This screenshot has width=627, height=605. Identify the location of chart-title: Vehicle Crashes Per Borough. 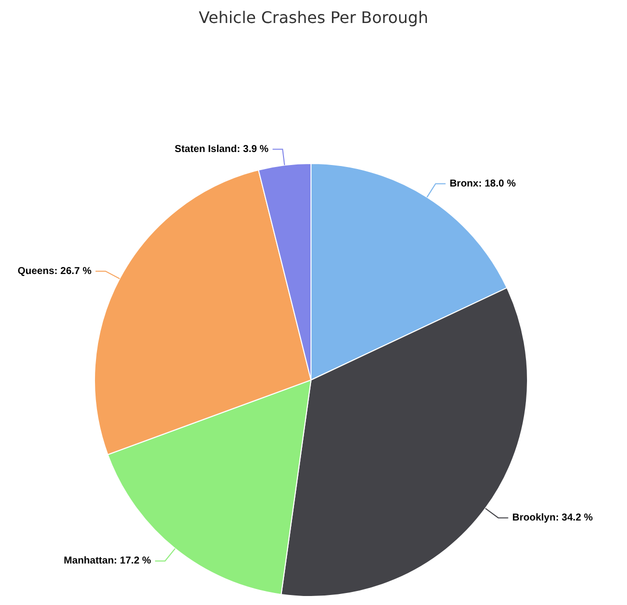
(313, 18).